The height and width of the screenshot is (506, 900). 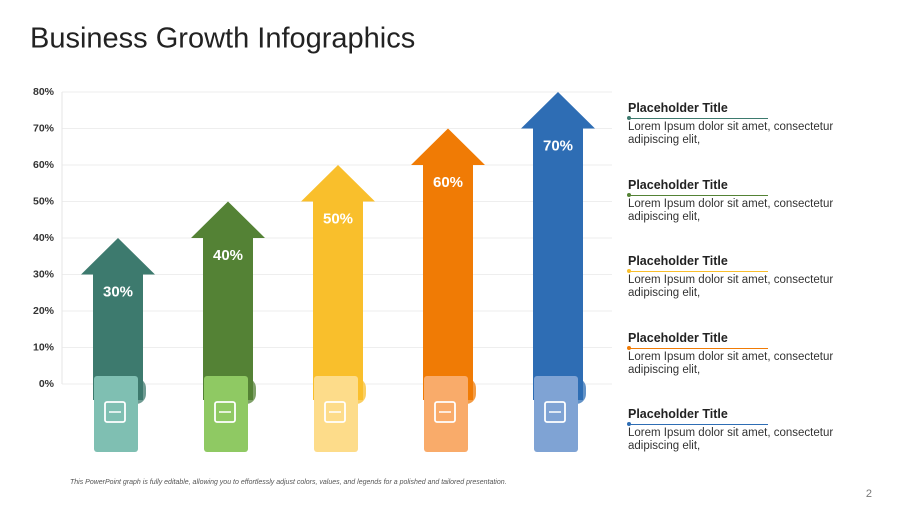 I want to click on y-tick-label: 40%, so click(x=44, y=238).